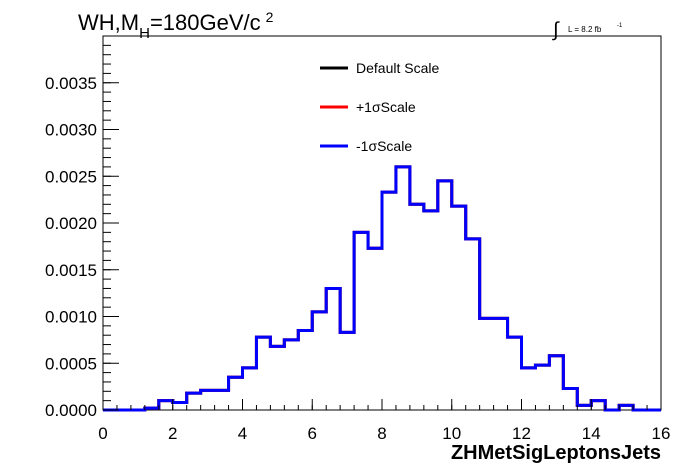 The width and height of the screenshot is (696, 472). What do you see at coordinates (71, 363) in the screenshot?
I see `y-tick-label: 0.0005` at bounding box center [71, 363].